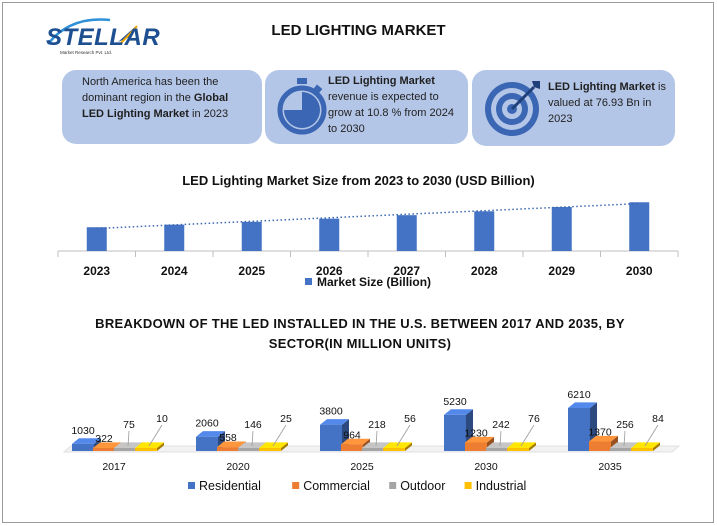  Describe the element at coordinates (468, 485) in the screenshot. I see `legend-swatch-industrial` at that location.